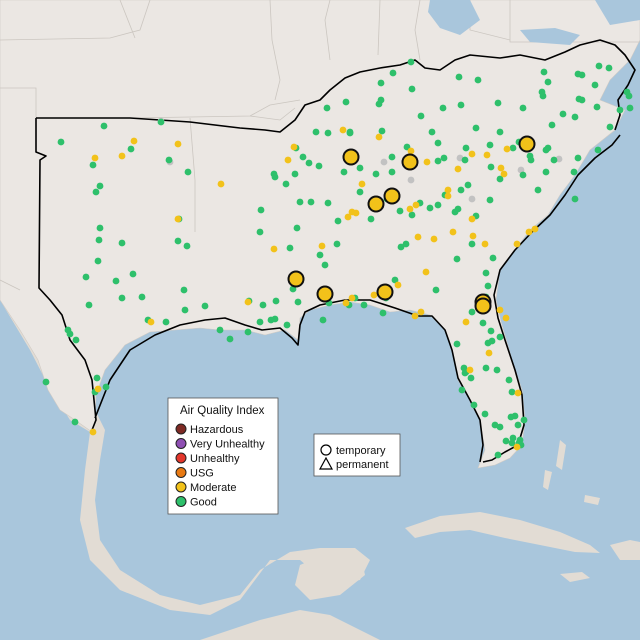 The height and width of the screenshot is (640, 640). I want to click on station-no-data, so click(411, 180).